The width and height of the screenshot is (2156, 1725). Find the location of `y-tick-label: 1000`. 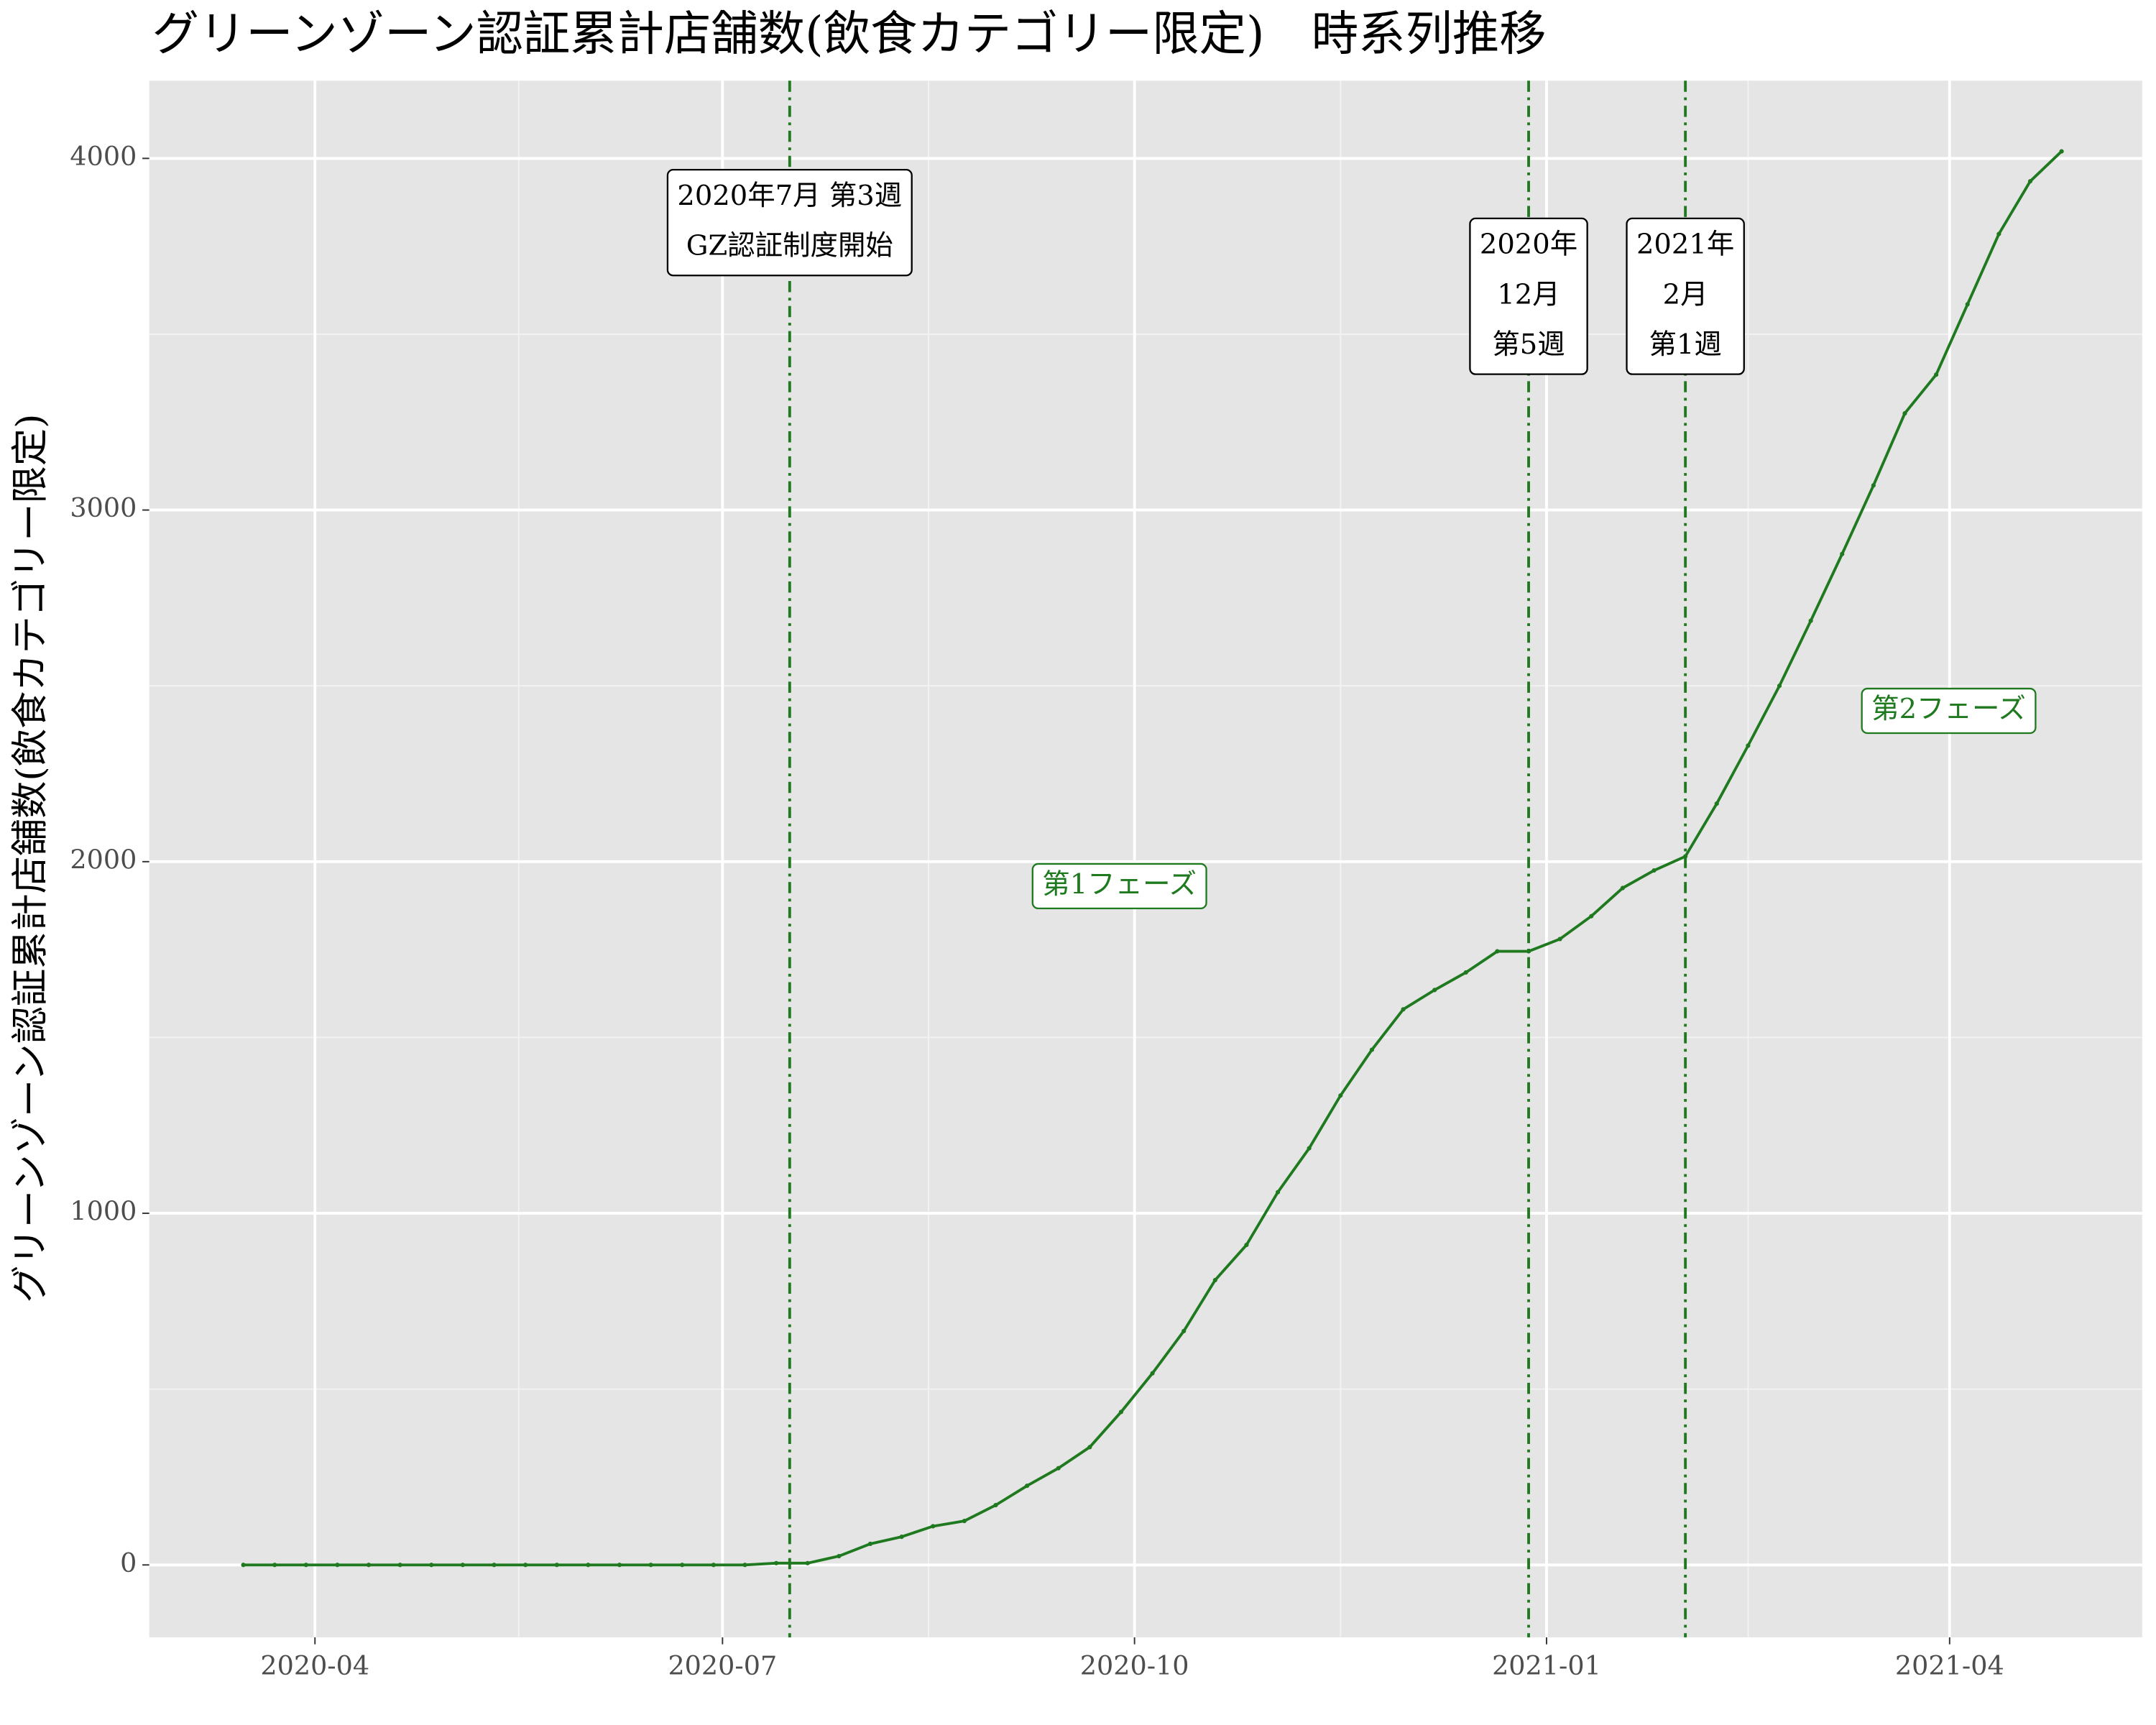

y-tick-label: 1000 is located at coordinates (103, 1210).